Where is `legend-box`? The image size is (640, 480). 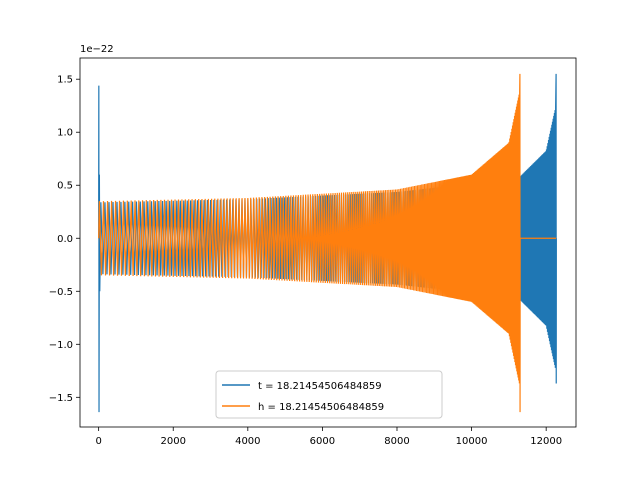
legend-box is located at coordinates (329, 394).